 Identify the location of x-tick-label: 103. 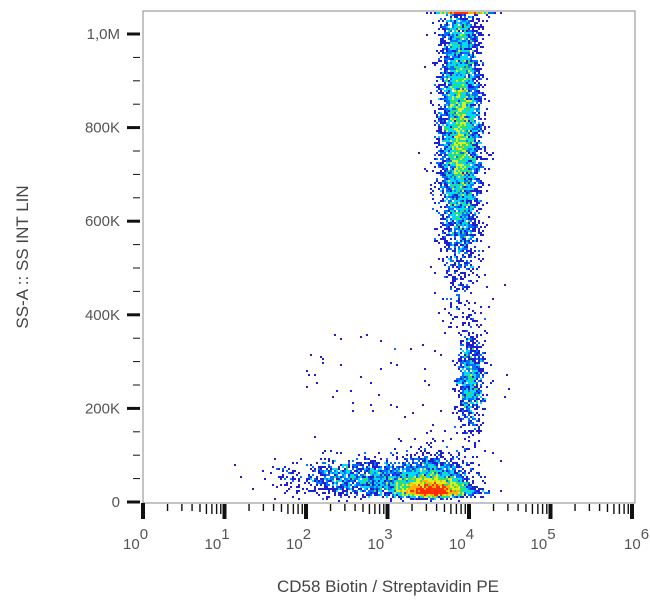
(380, 539).